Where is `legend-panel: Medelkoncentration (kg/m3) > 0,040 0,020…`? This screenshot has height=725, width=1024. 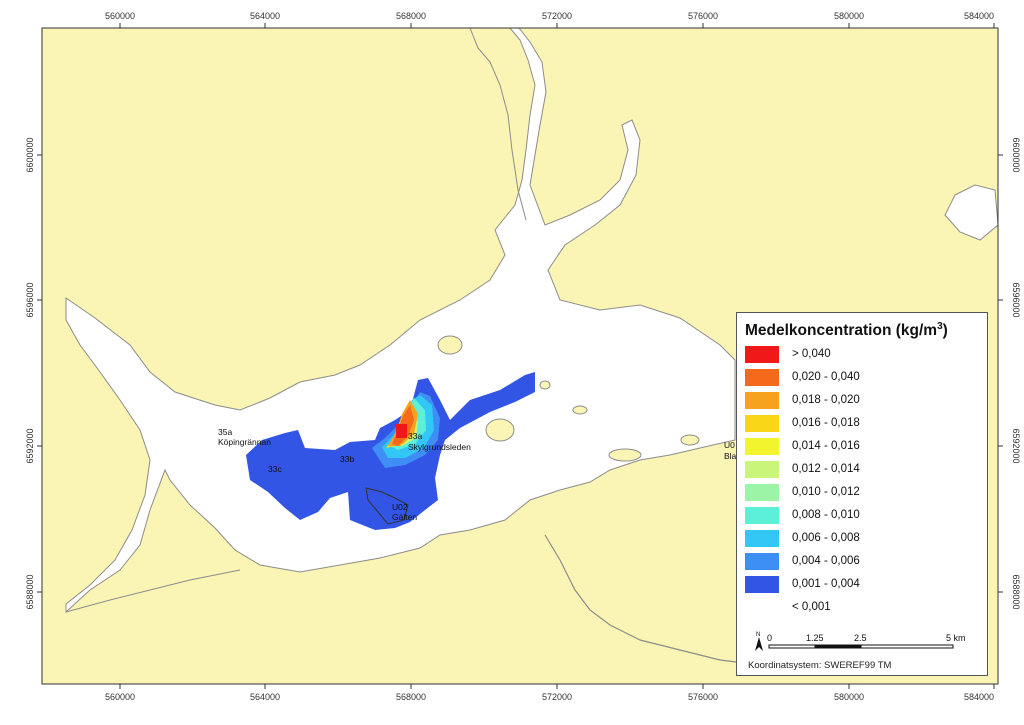
legend-panel: Medelkoncentration (kg/m3) > 0,040 0,020… is located at coordinates (862, 494).